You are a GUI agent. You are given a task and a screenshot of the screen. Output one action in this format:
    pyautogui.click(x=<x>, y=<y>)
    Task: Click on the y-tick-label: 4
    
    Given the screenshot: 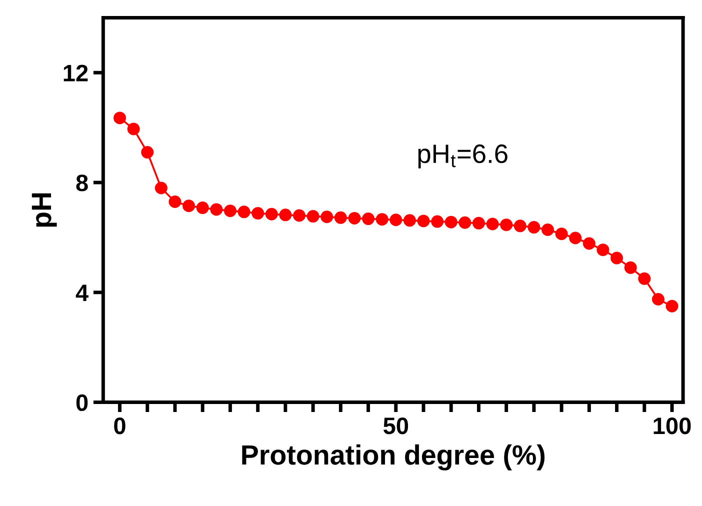 What is the action you would take?
    pyautogui.click(x=82, y=292)
    